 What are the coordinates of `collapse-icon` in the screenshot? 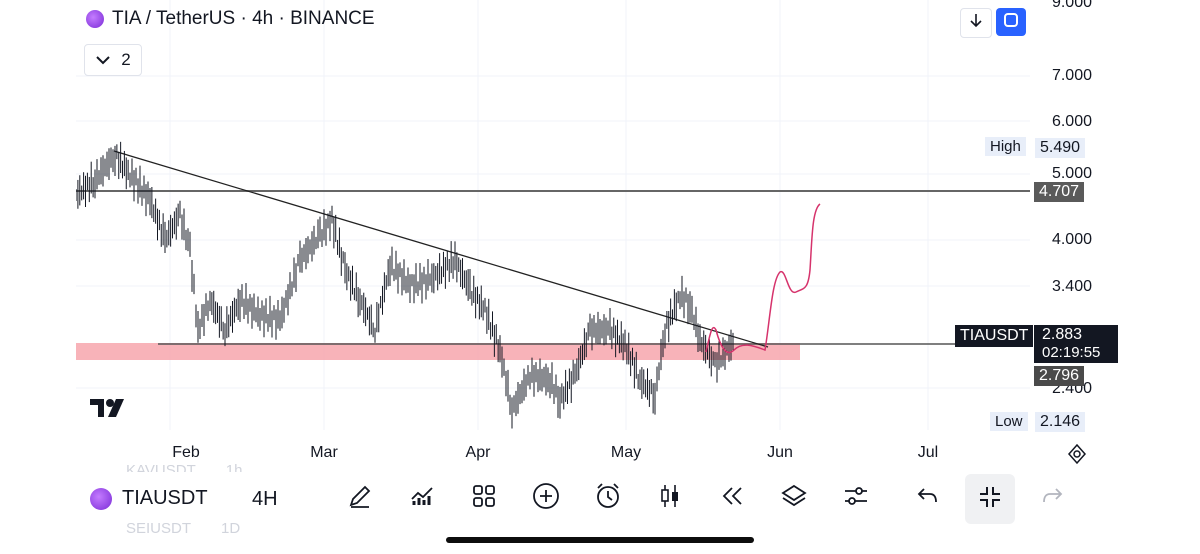 It's located at (990, 499).